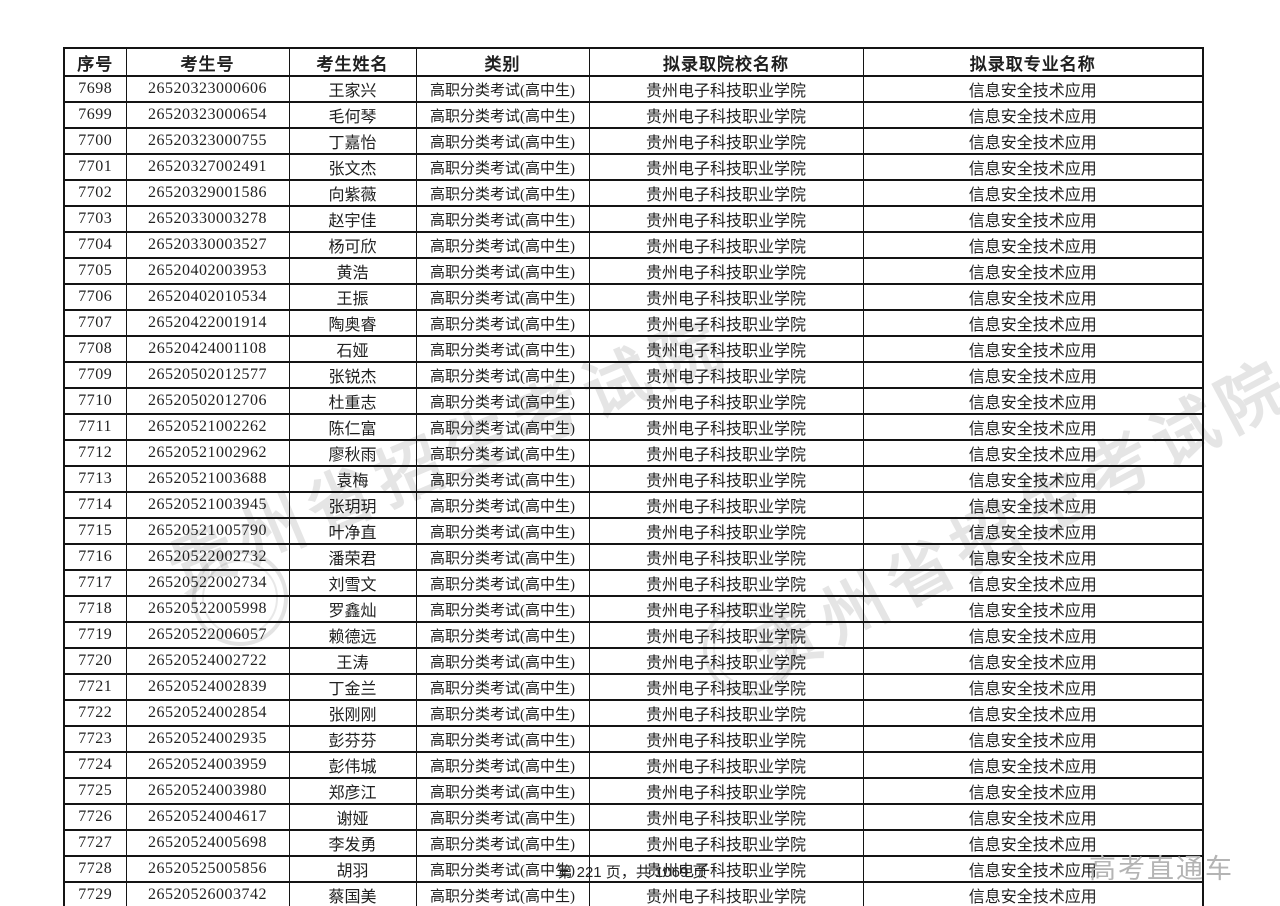  What do you see at coordinates (352, 817) in the screenshot?
I see `cell-candidate-name: 谢娅` at bounding box center [352, 817].